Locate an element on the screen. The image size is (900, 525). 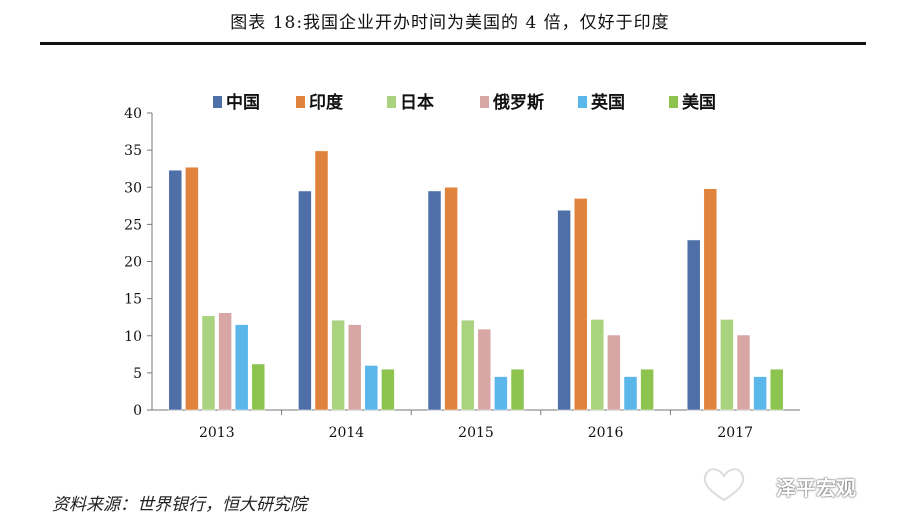
bar-2015-中国 is located at coordinates (434, 300).